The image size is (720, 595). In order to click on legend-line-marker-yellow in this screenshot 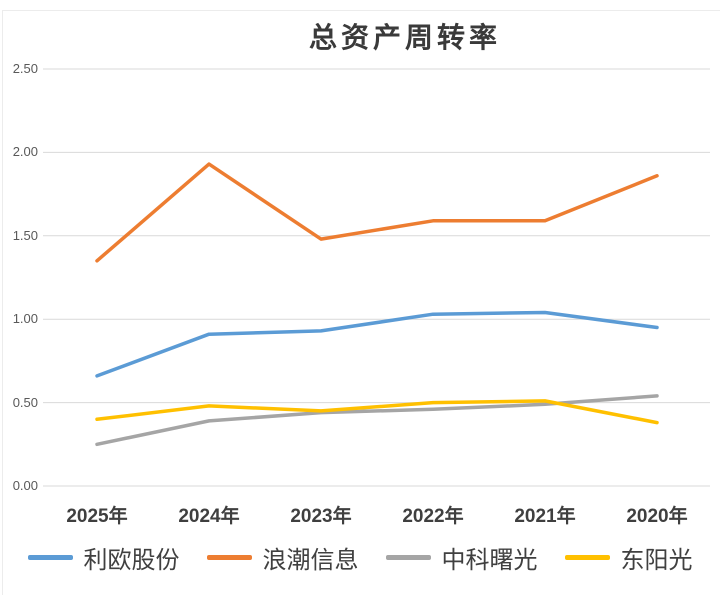, I will do `click(587, 557)`.